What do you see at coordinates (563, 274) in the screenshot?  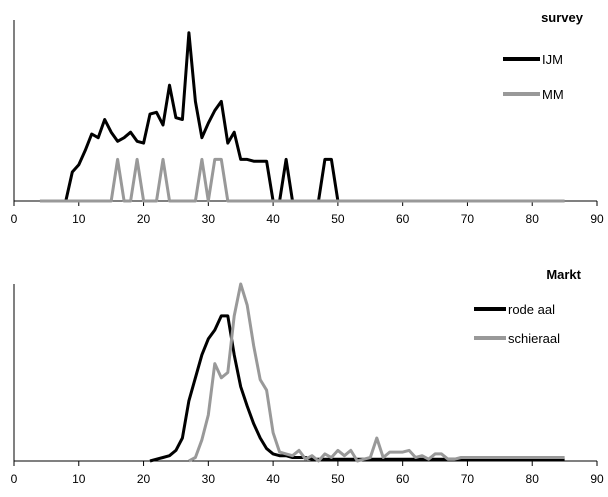 I see `legend-title: Markt` at bounding box center [563, 274].